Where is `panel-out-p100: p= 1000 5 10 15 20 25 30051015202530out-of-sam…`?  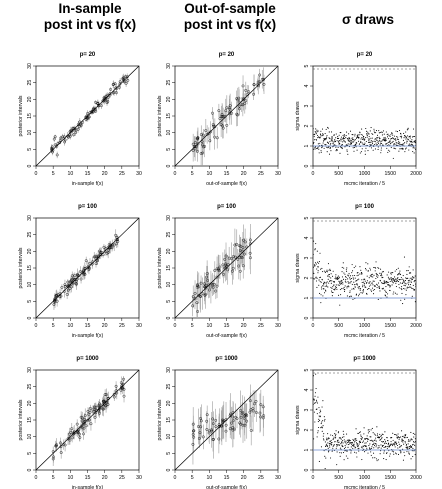 panel-out-p100: p= 1000 5 10 15 20 25 30051015202530out-of-sam… is located at coordinates (219, 271).